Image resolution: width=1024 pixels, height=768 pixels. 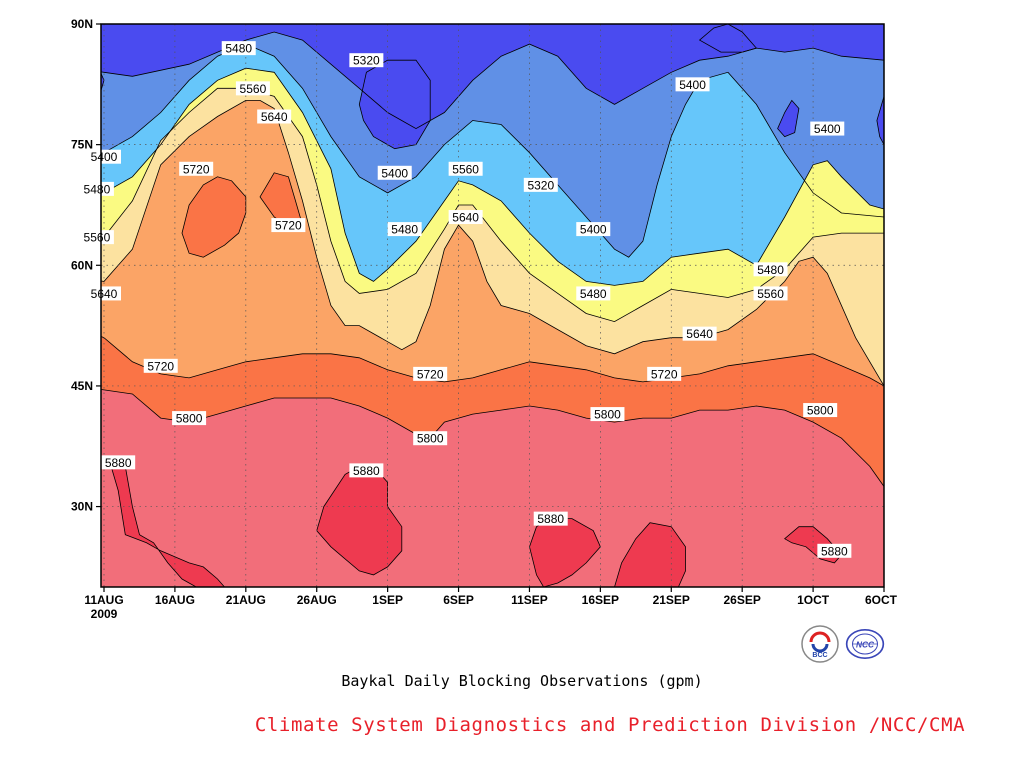 What do you see at coordinates (82, 145) in the screenshot?
I see `y-tick-label: 75N` at bounding box center [82, 145].